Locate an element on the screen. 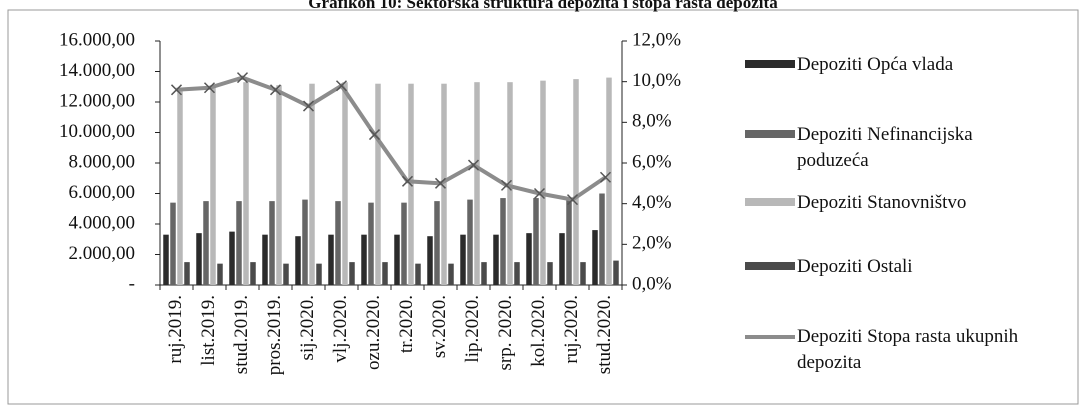 The image size is (1086, 414). x-tick-label: lip.2020. is located at coordinates (472, 329).